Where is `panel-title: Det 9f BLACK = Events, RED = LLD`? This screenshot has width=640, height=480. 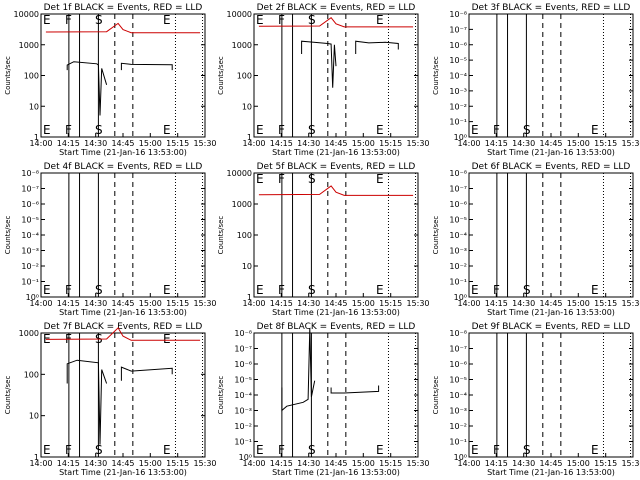
panel-title: Det 9f BLACK = Events, RED = LLD is located at coordinates (551, 327).